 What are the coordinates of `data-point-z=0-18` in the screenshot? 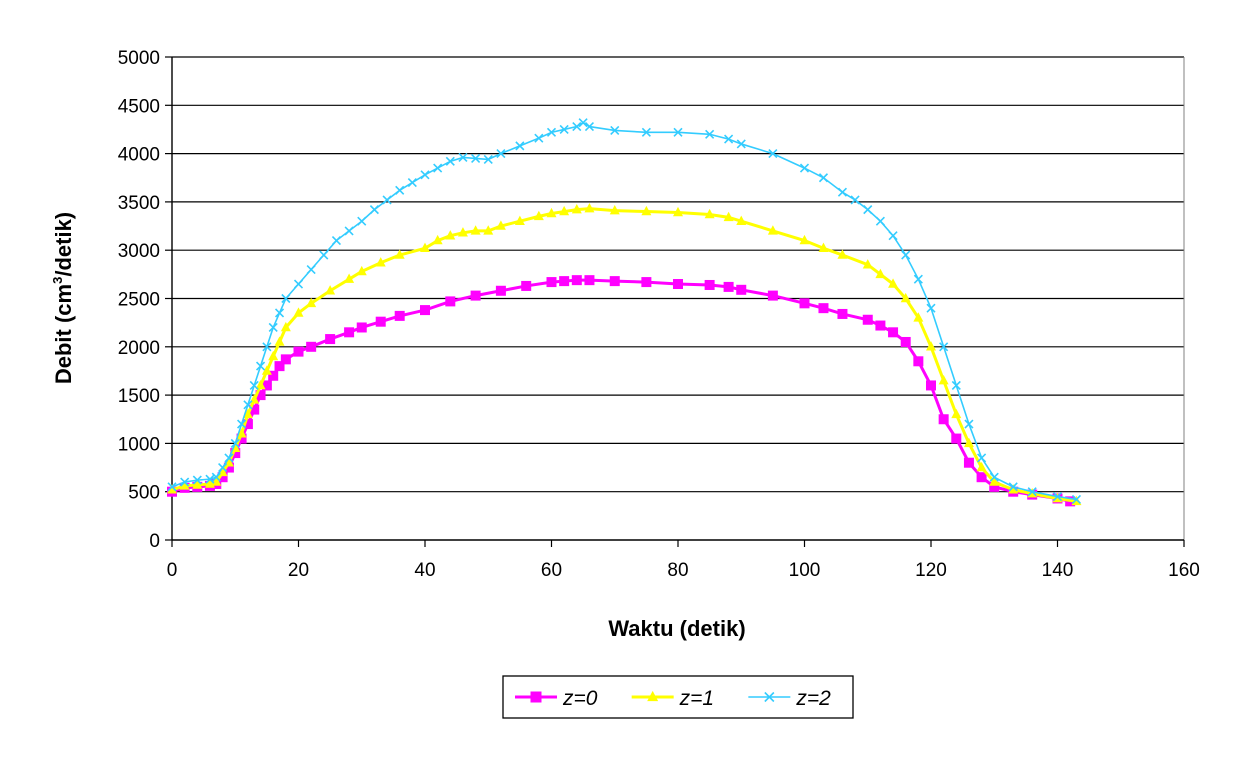 It's located at (330, 339).